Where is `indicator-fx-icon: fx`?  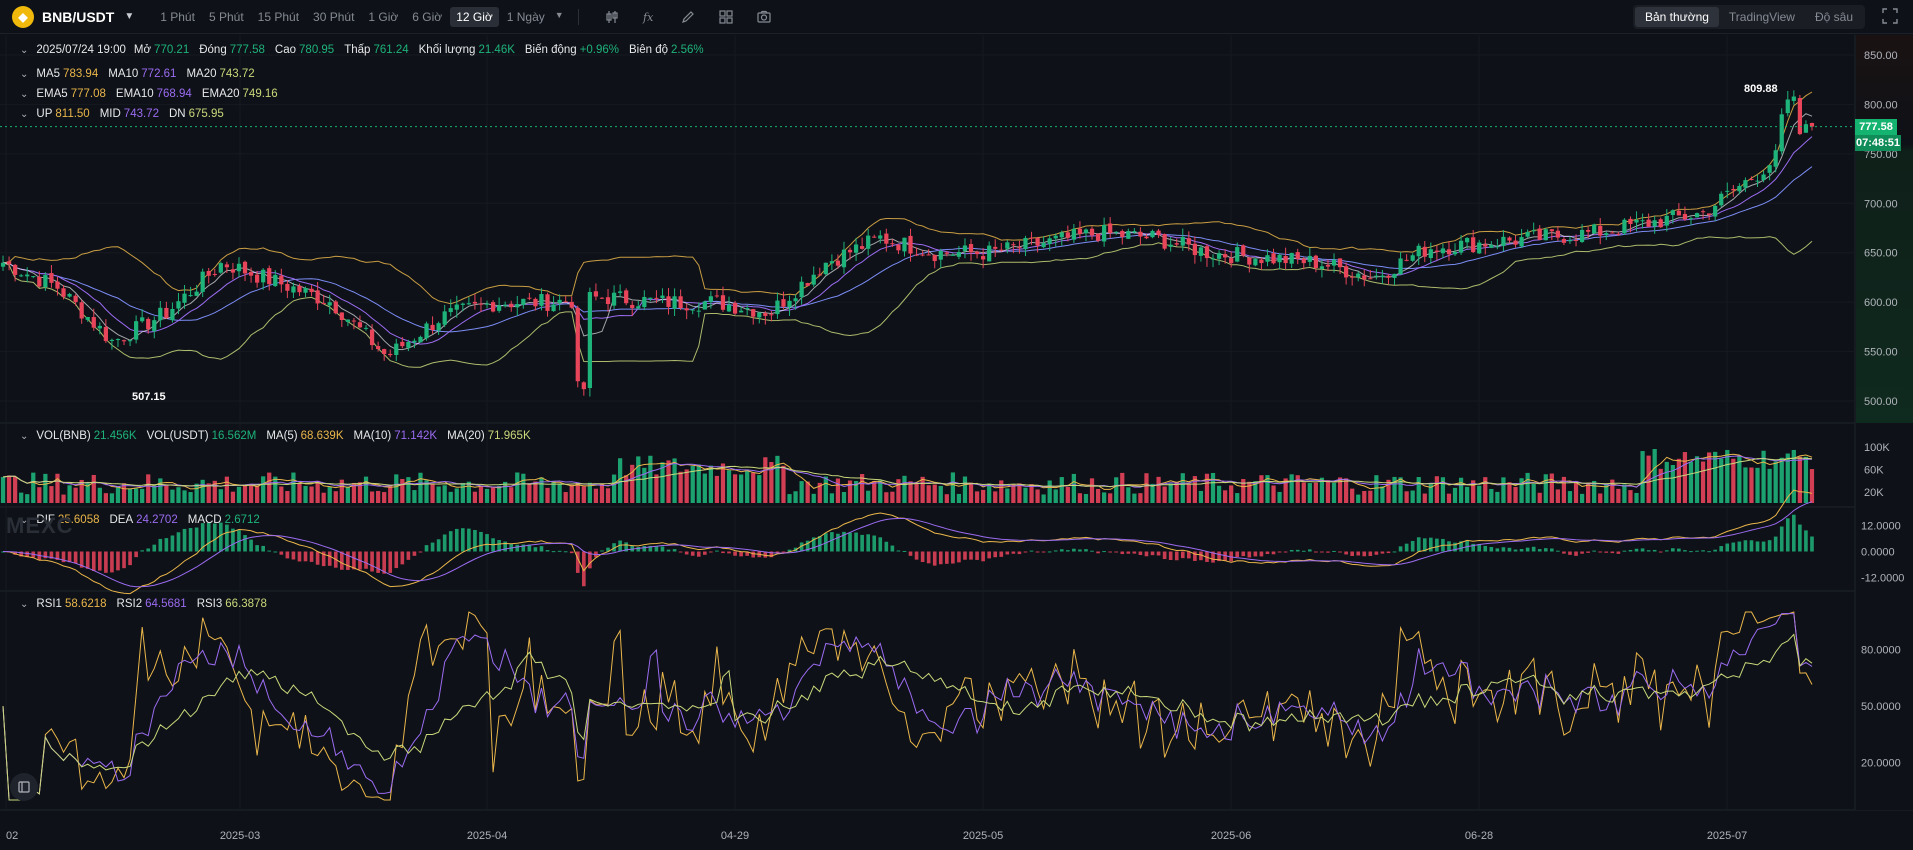
indicator-fx-icon: fx is located at coordinates (650, 17).